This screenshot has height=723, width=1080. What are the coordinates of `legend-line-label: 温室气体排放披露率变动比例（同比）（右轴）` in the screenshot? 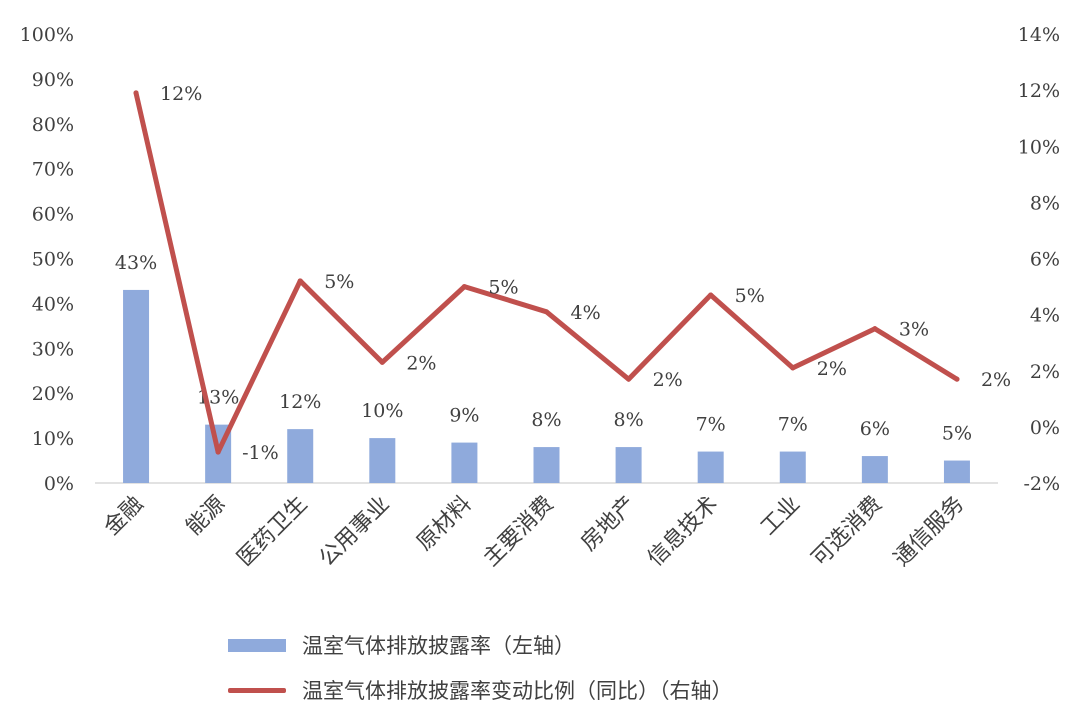 It's located at (517, 691).